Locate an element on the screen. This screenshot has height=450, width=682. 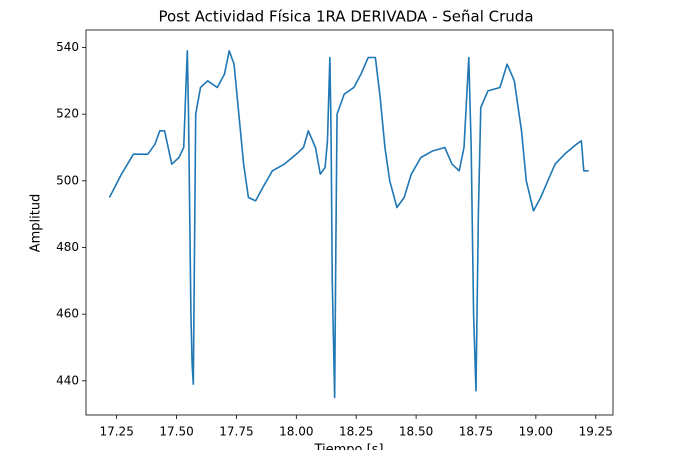
y-axis-label: Amplitud is located at coordinates (36, 223).